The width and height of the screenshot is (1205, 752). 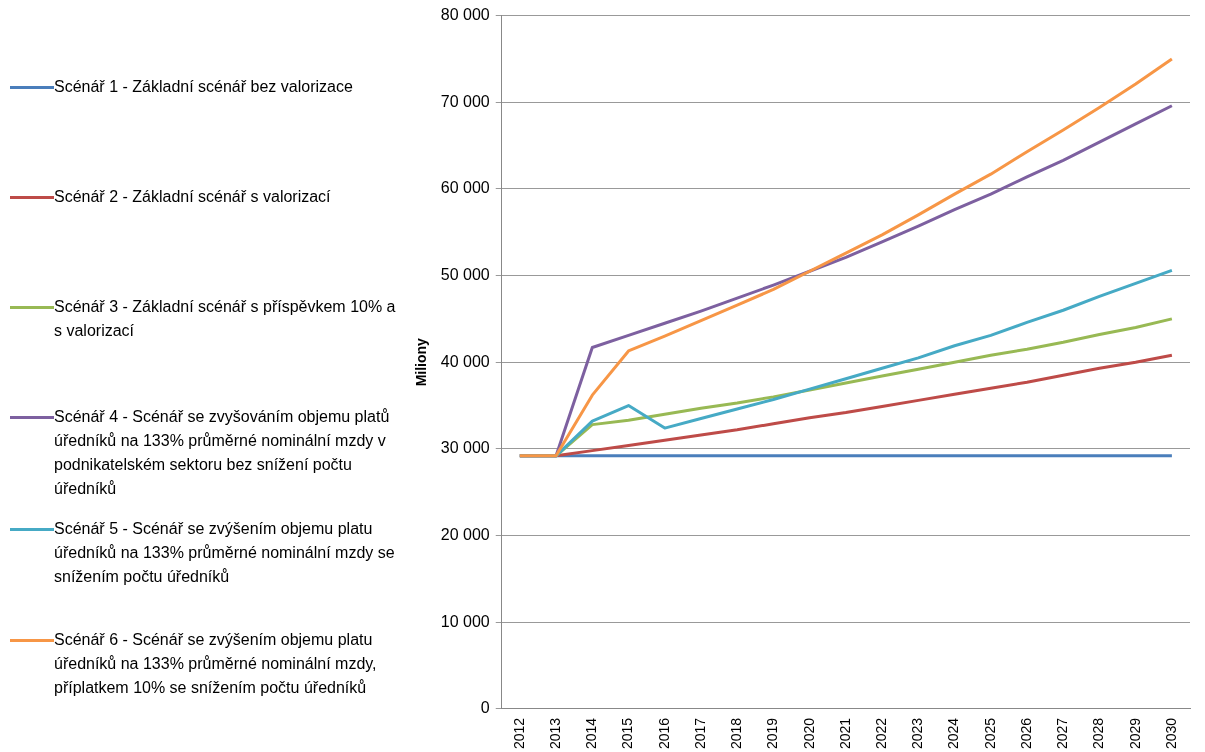 What do you see at coordinates (485, 708) in the screenshot?
I see `y-tick-label: 0` at bounding box center [485, 708].